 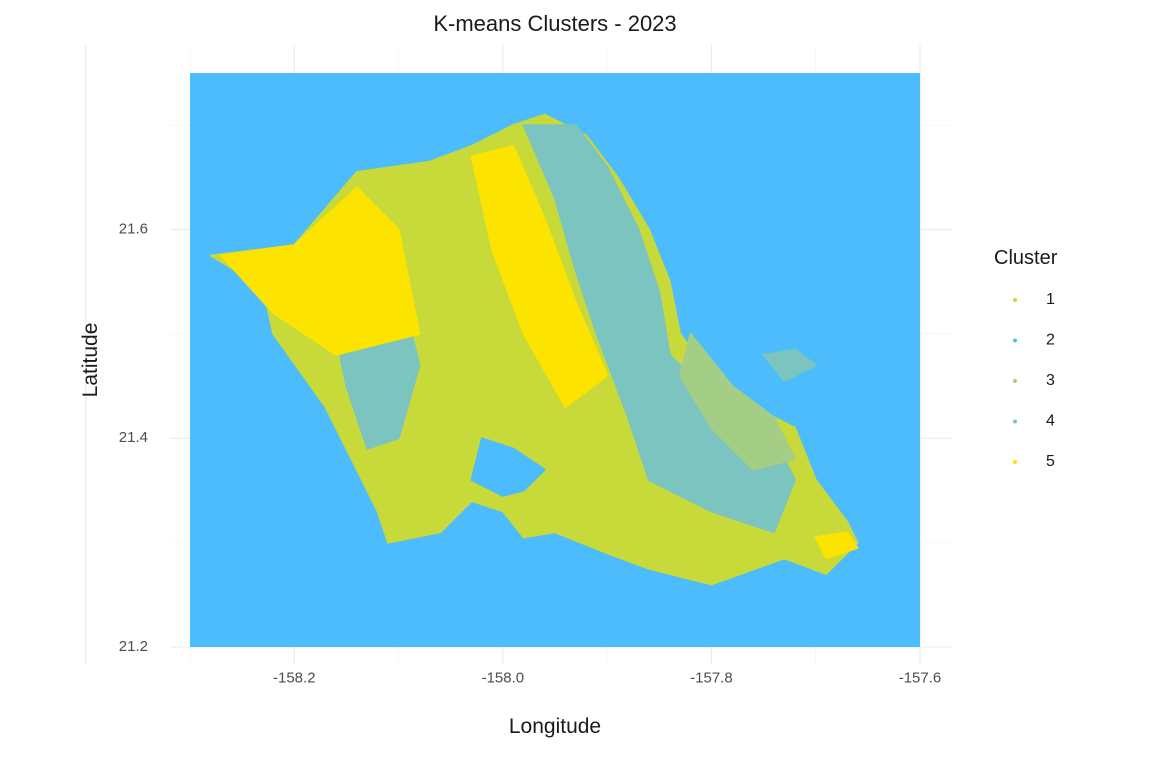 What do you see at coordinates (711, 677) in the screenshot?
I see `x-tick-label: -157.8` at bounding box center [711, 677].